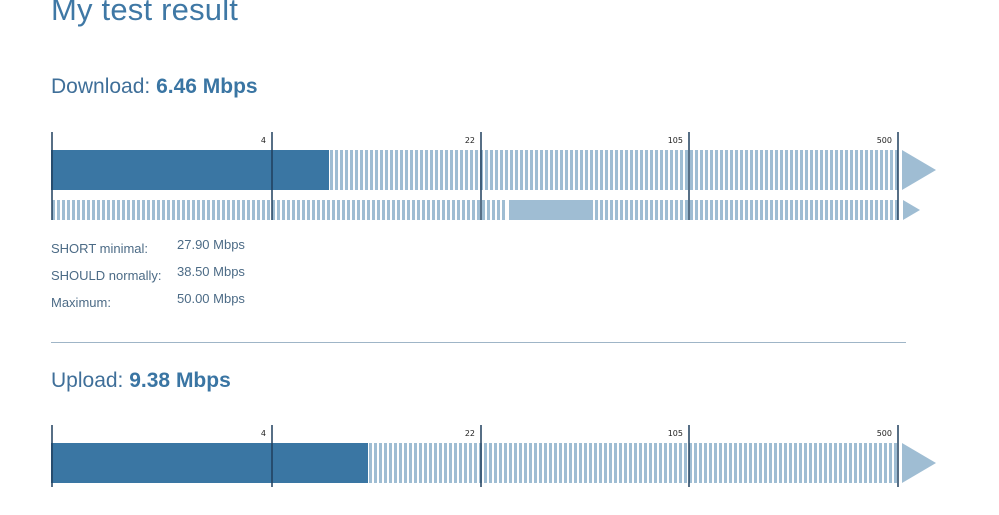  Describe the element at coordinates (263, 433) in the screenshot. I see `scale-tick-label: 4` at that location.